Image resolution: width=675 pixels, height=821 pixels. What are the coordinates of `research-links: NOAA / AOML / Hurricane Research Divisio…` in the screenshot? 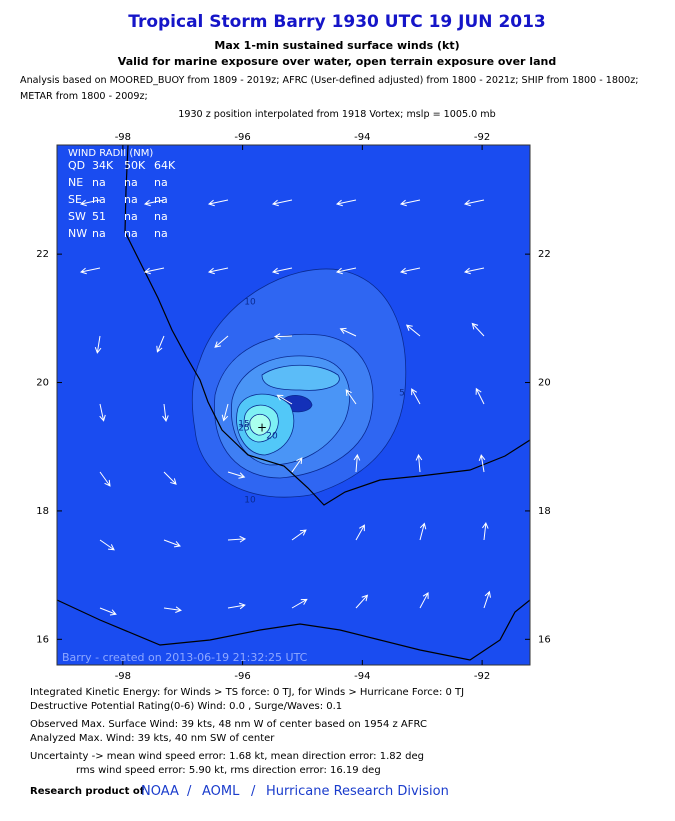 It's located at (295, 791).